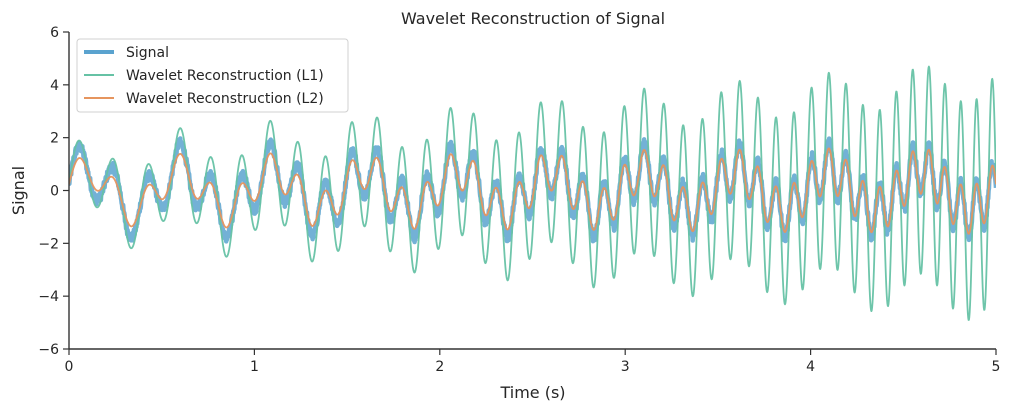 Image resolution: width=1011 pixels, height=411 pixels. Describe the element at coordinates (532, 392) in the screenshot. I see `x-axis-label: Time (s)` at that location.